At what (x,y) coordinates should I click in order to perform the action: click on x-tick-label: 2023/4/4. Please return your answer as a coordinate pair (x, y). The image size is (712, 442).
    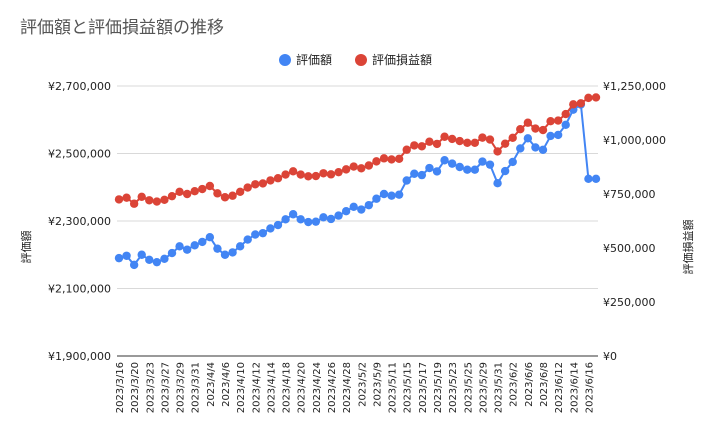
    Looking at the image, I should click on (211, 384).